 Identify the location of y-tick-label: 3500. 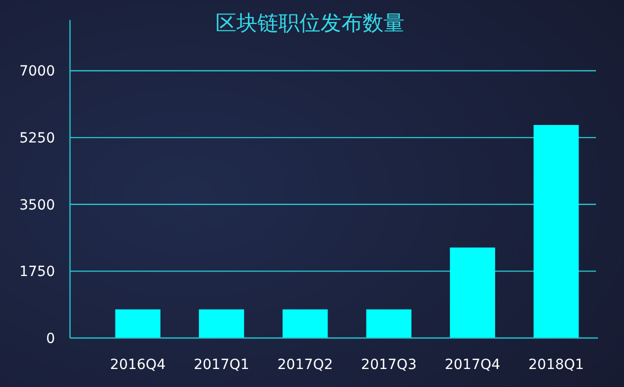
(37, 205).